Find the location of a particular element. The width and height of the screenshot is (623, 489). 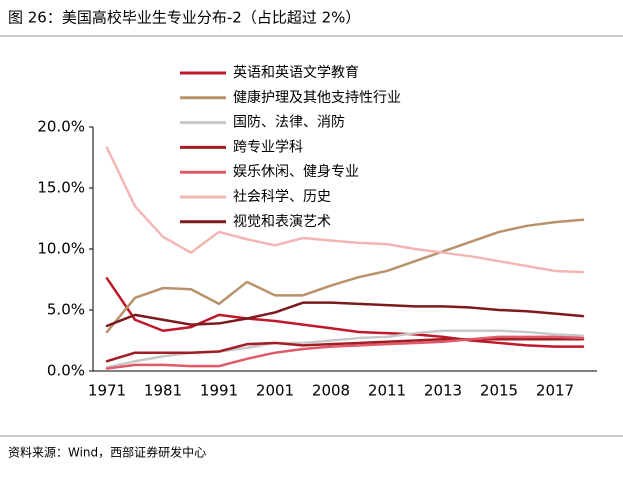

x-tick-label: 2013 is located at coordinates (443, 391).